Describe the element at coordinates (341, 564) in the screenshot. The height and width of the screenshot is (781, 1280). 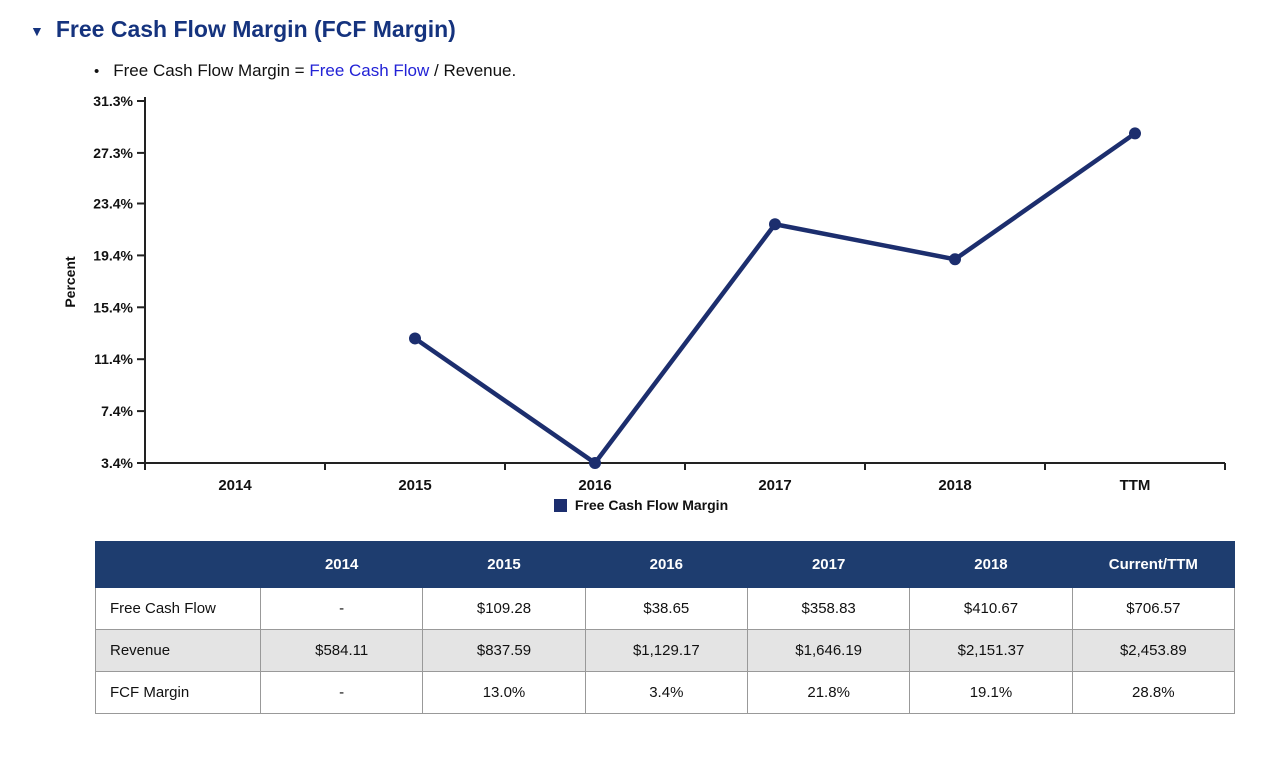
I see `header-cell-2014: 2014` at that location.